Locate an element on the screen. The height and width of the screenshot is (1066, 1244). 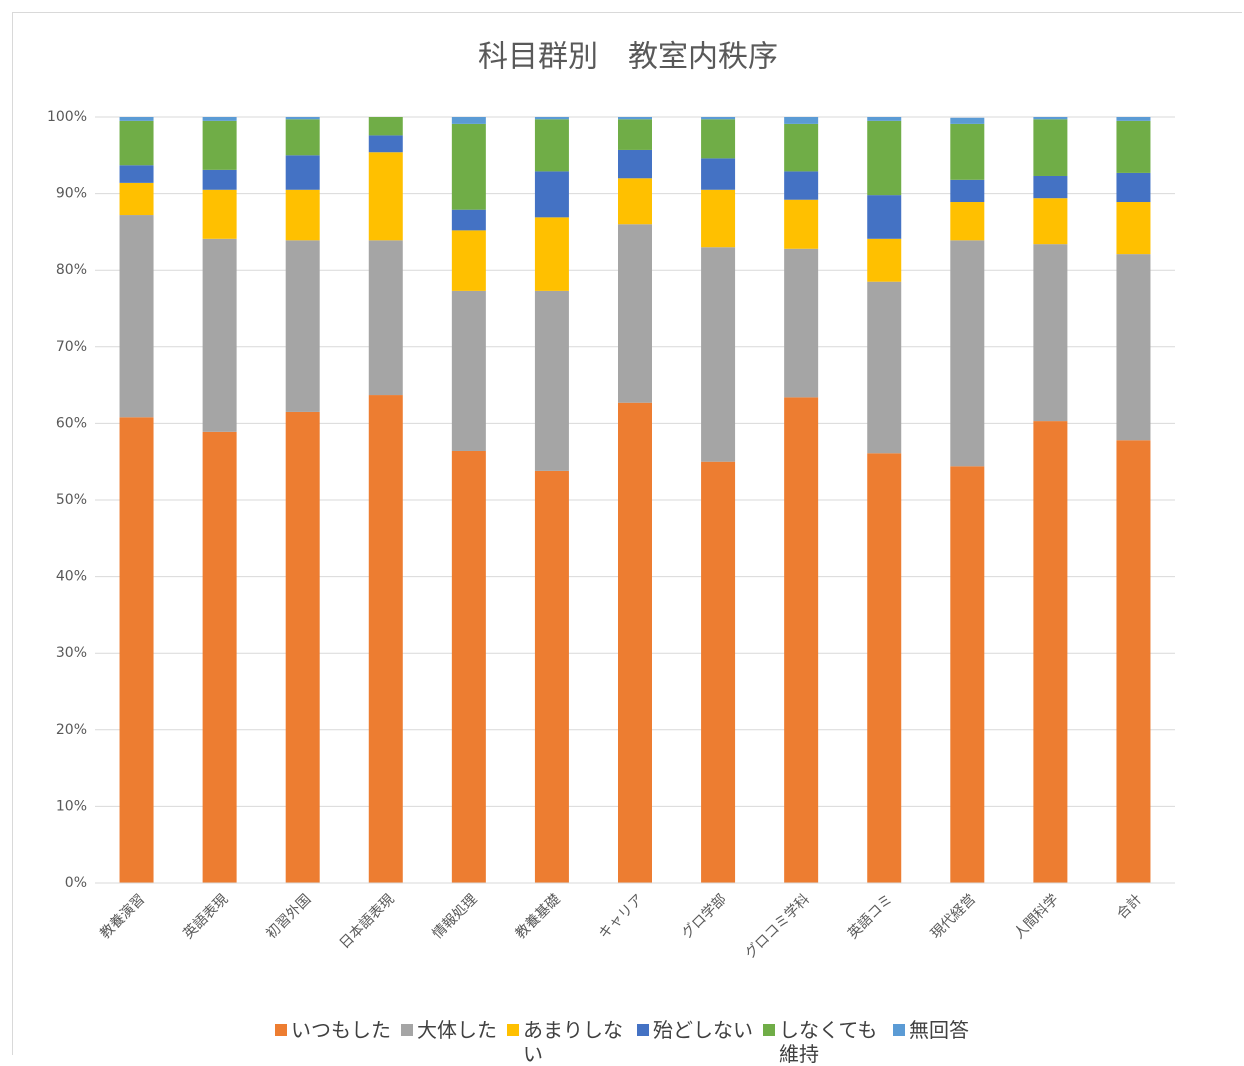
x-tick-label: 英語コミ is located at coordinates (870, 917).